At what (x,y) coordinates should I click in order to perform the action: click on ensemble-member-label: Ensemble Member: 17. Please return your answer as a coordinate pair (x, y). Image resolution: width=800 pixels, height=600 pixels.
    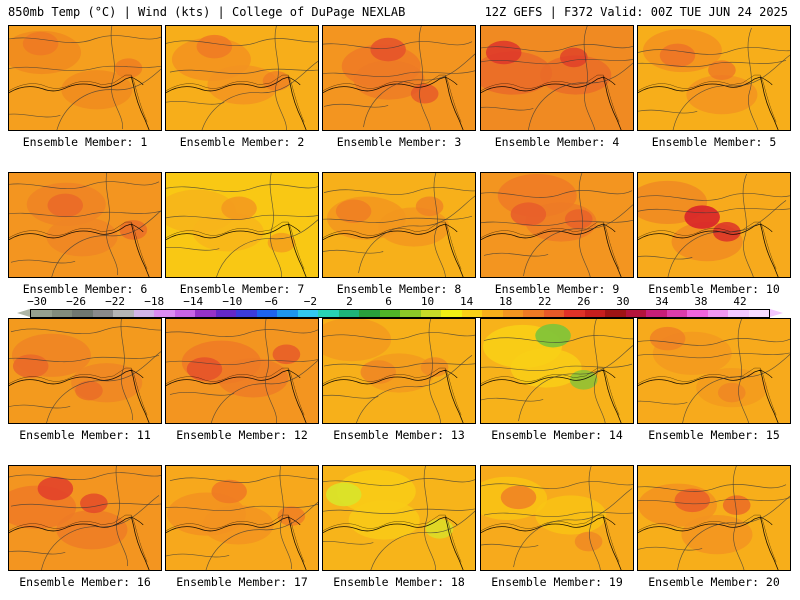
    Looking at the image, I should click on (242, 582).